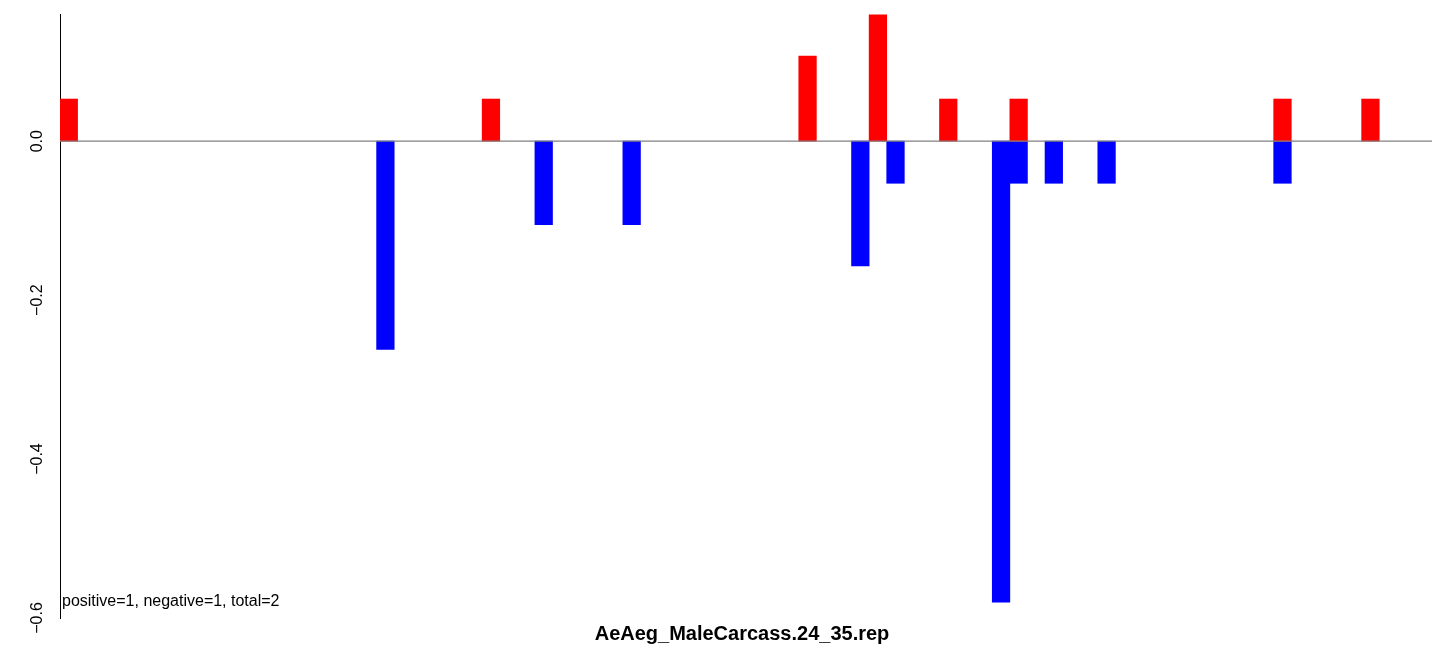  What do you see at coordinates (37, 459) in the screenshot?
I see `y-tick-label: −0.4` at bounding box center [37, 459].